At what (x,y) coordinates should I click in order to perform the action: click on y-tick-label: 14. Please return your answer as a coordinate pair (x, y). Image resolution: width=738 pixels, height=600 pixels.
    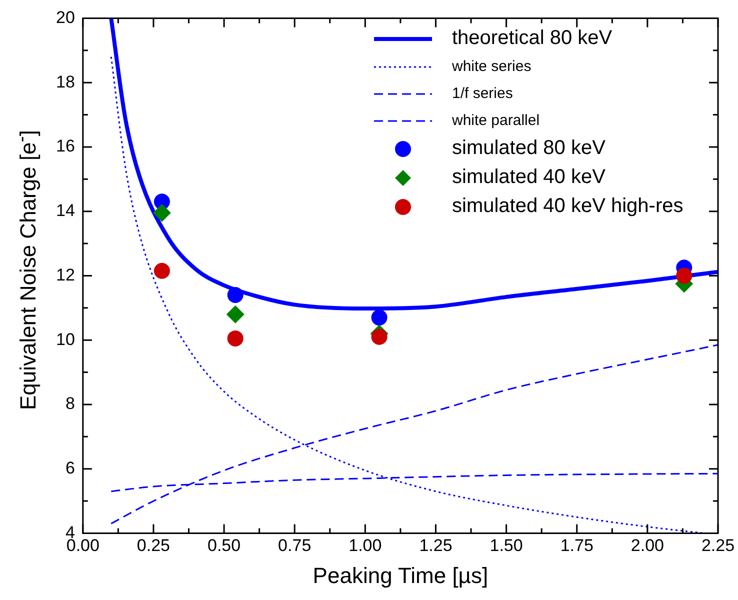
    Looking at the image, I should click on (65, 210).